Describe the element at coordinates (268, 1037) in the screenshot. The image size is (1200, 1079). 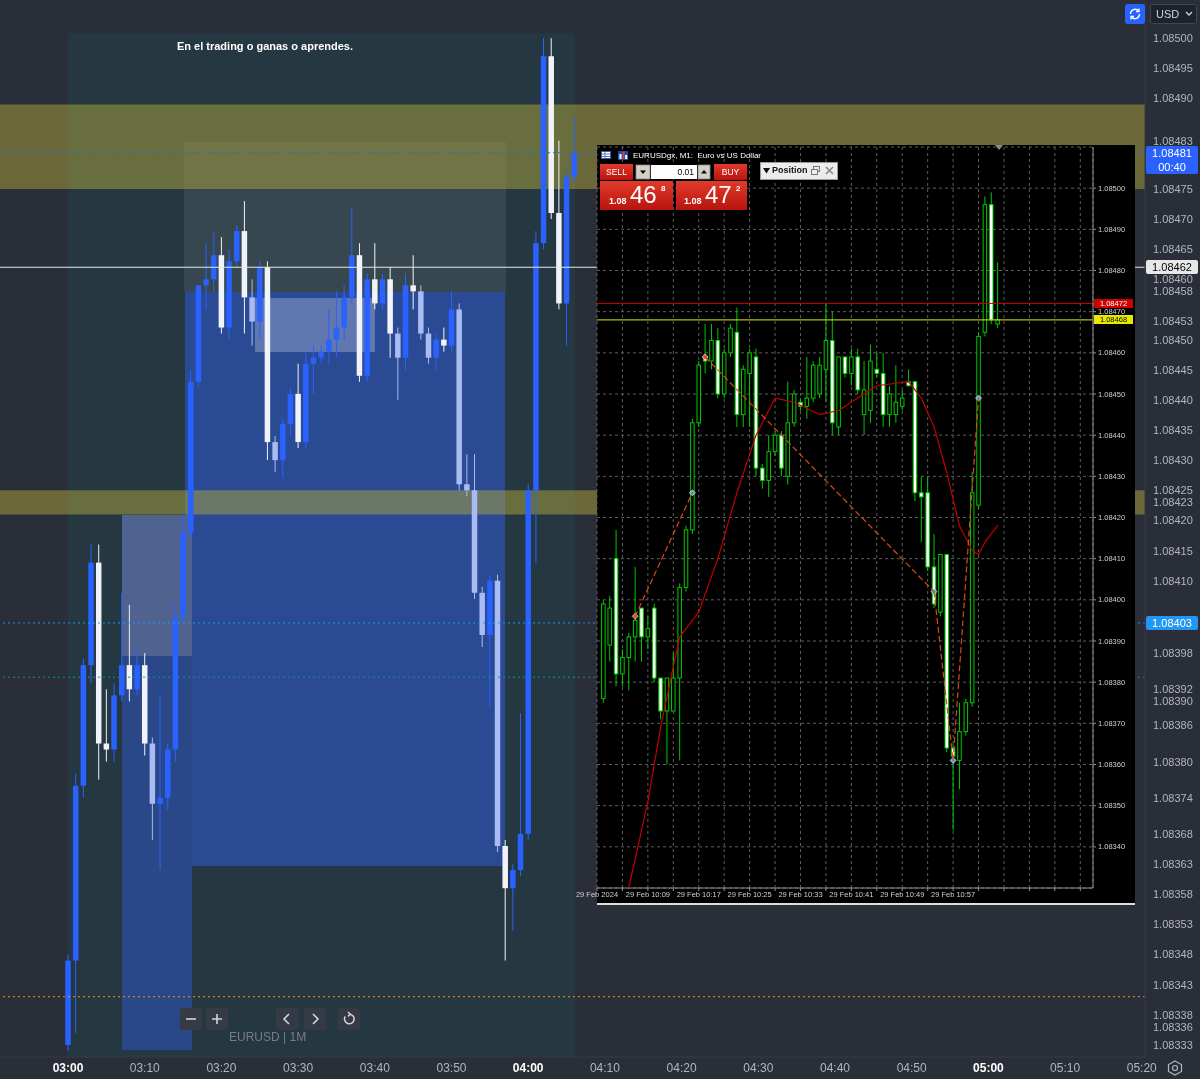
I see `annotation: EURUSD | 1M` at that location.